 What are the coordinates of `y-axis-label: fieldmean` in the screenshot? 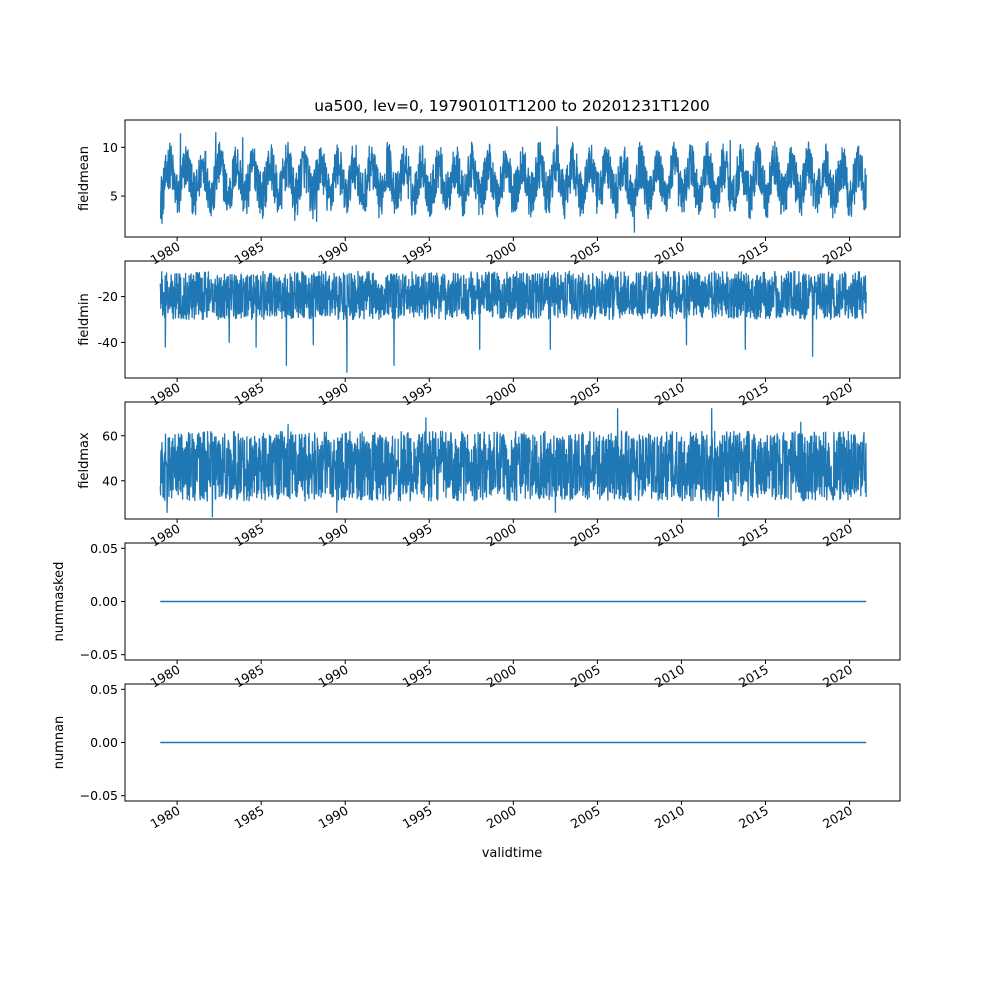 It's located at (84, 178).